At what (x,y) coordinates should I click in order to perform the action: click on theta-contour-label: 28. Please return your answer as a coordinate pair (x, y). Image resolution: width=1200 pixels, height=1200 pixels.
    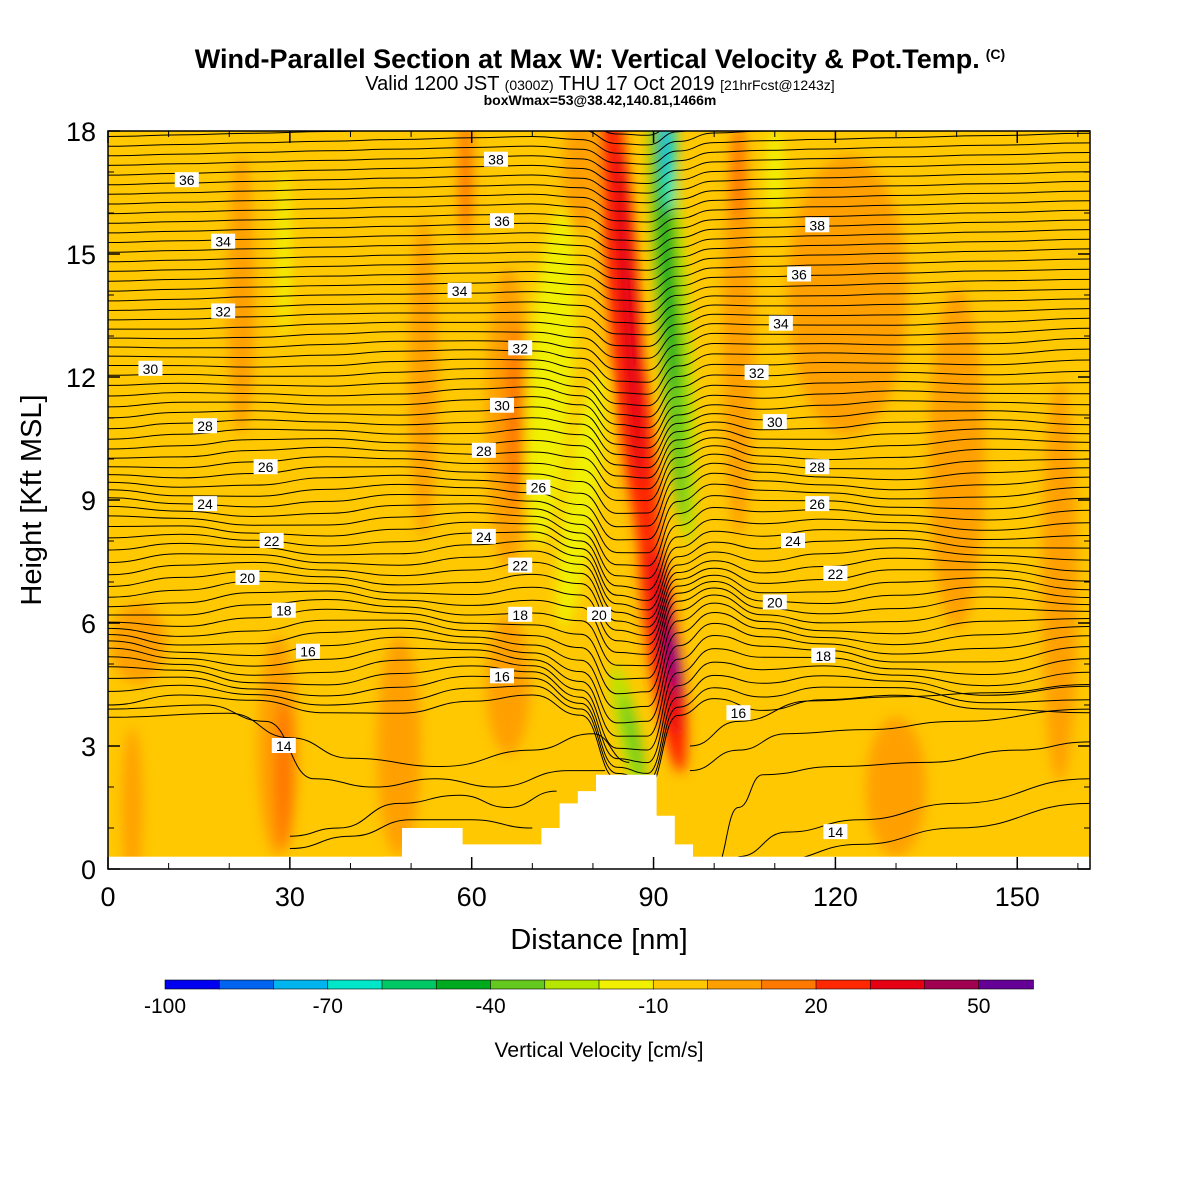
    Looking at the image, I should click on (483, 450).